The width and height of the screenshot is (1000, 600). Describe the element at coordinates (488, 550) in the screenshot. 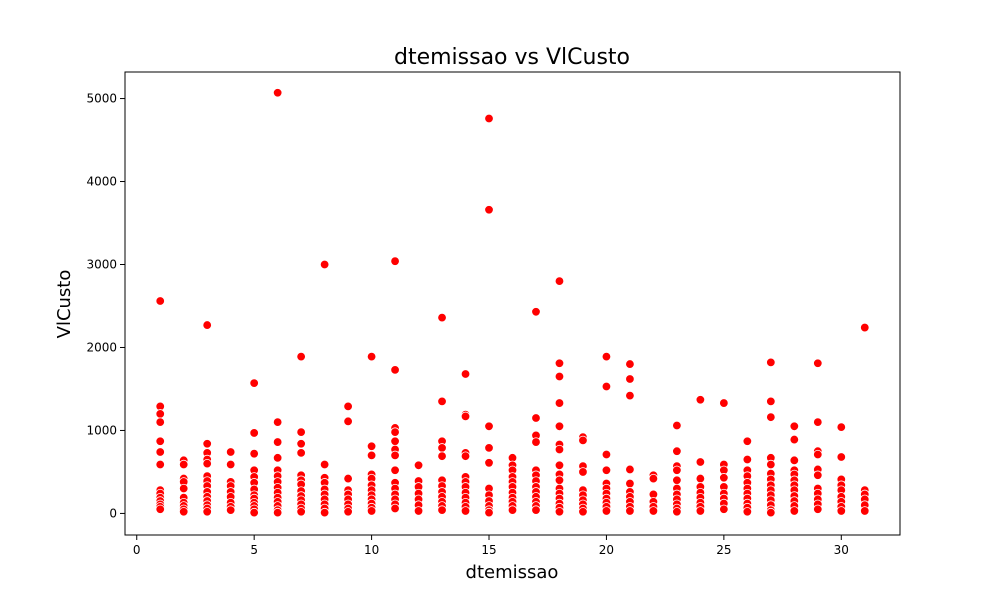

I see `x-tick-label: 15` at that location.